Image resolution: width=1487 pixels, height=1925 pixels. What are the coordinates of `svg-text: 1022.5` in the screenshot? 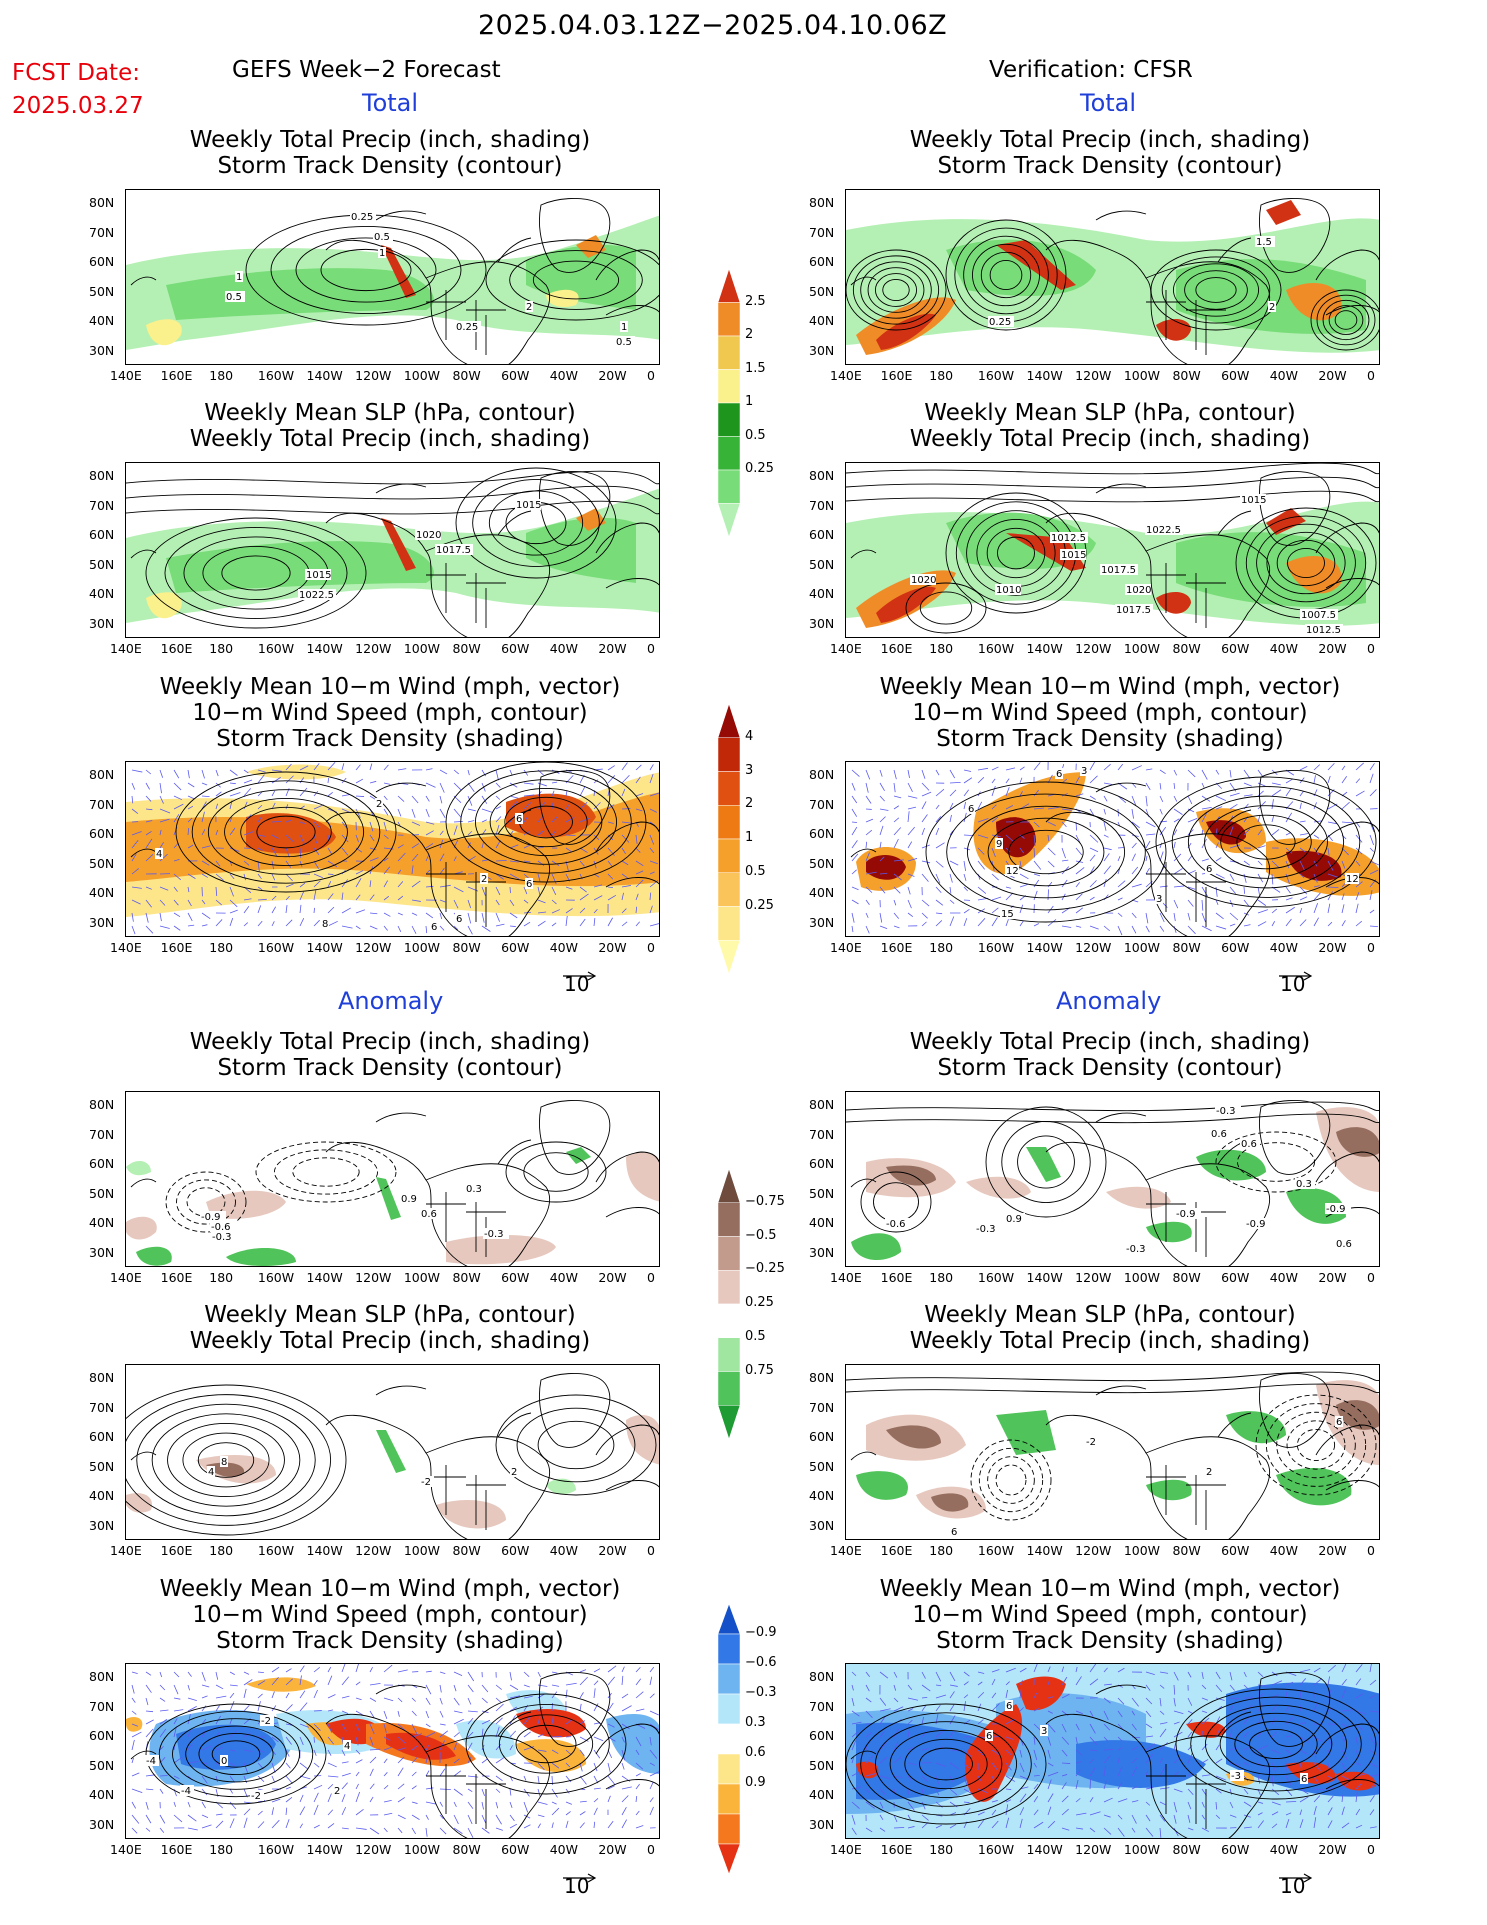 It's located at (316, 595).